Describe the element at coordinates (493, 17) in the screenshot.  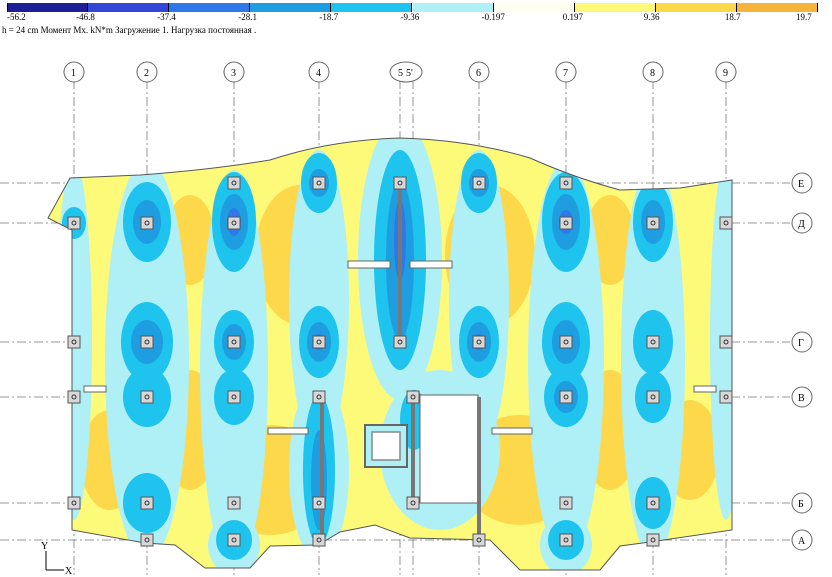
I see `legend-label: -0.197` at that location.